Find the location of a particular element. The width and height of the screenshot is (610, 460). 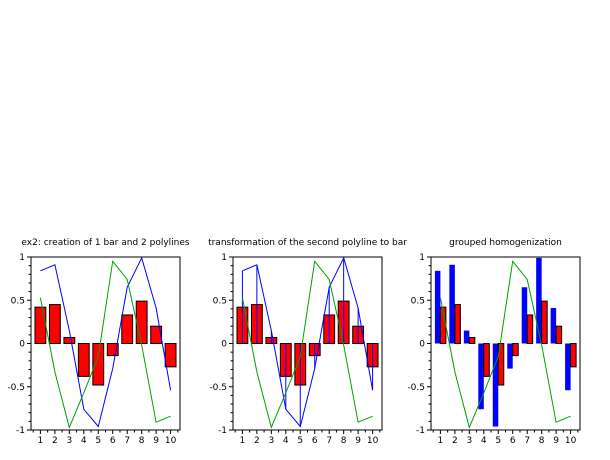

series-blue-bars is located at coordinates (502, 342).